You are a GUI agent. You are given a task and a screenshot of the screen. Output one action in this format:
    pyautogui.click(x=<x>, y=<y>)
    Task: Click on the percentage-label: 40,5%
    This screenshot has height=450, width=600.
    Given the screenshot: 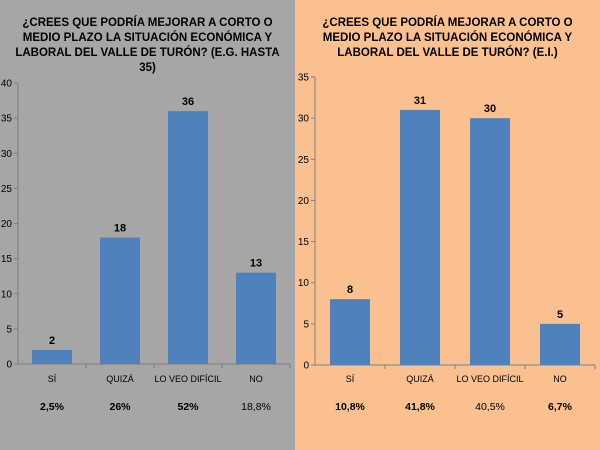 What is the action you would take?
    pyautogui.click(x=490, y=407)
    